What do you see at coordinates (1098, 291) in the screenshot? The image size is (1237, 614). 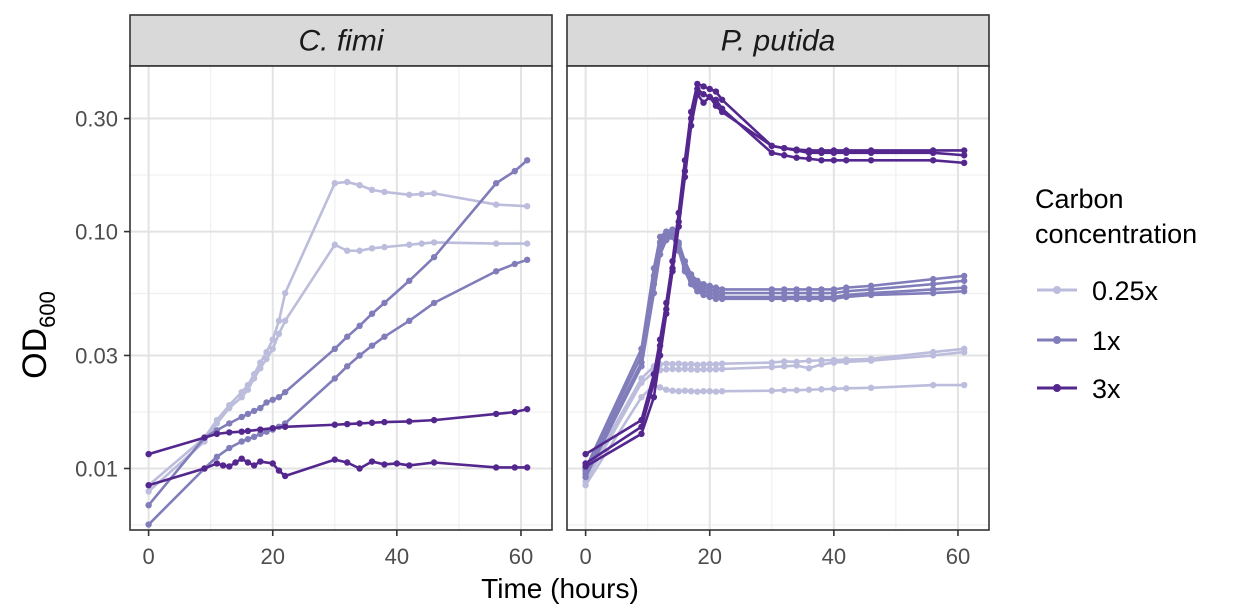 I see `legend-item-0.25x: 0.25x` at bounding box center [1098, 291].